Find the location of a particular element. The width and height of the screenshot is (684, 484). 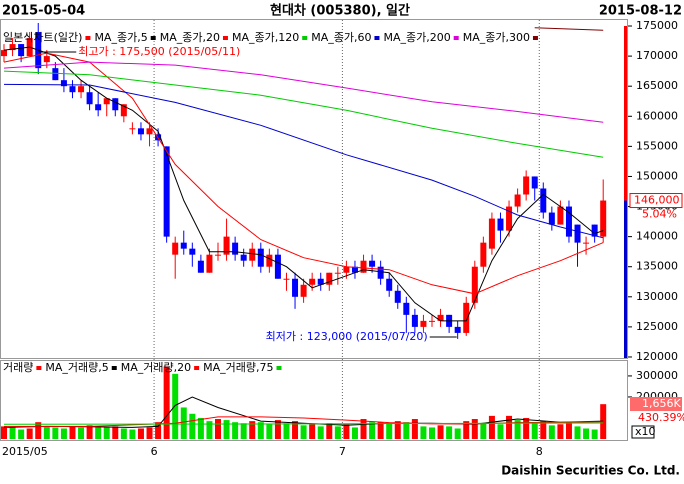

end-date: 2015-08-12 is located at coordinates (640, 11).